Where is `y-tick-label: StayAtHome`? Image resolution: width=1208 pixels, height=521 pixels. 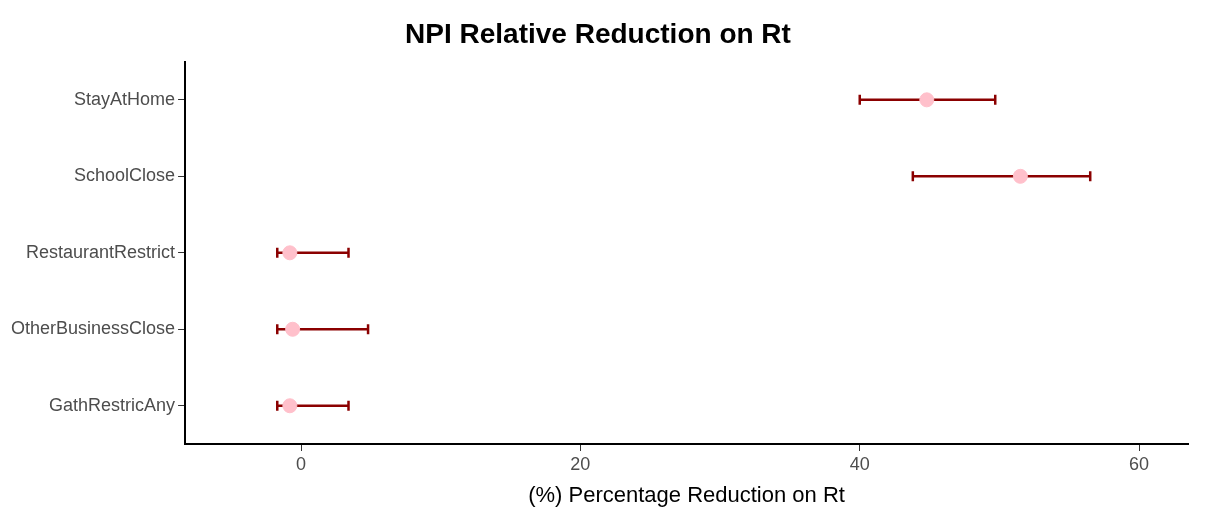
y-tick-label: StayAtHome is located at coordinates (125, 98).